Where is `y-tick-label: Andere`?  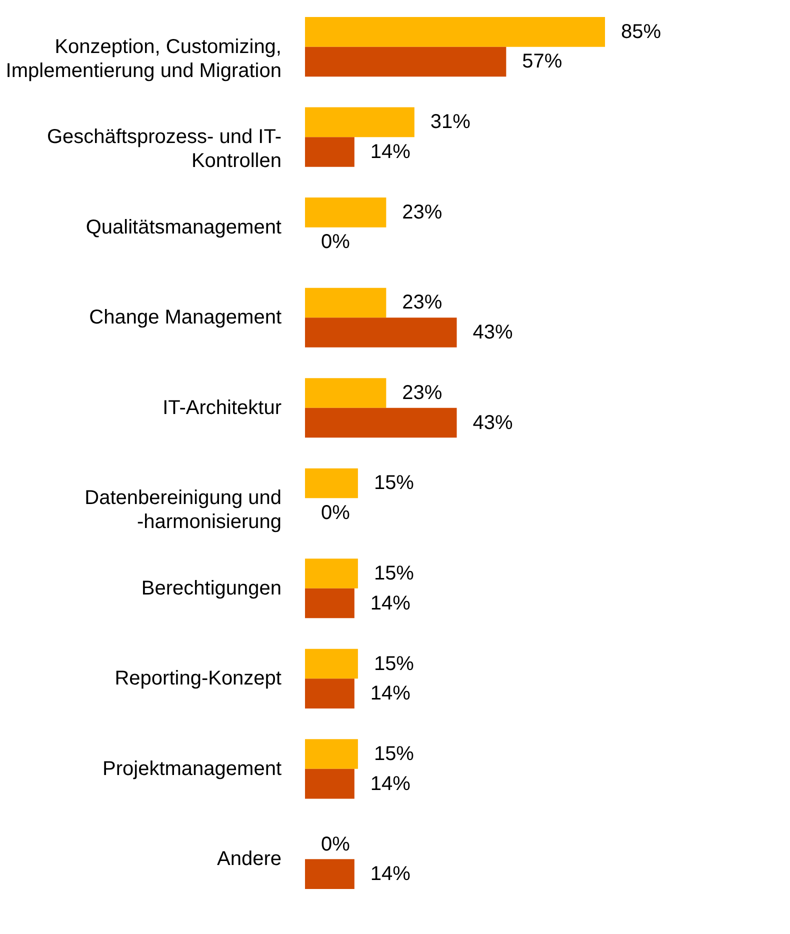 y-tick-label: Andere is located at coordinates (249, 859).